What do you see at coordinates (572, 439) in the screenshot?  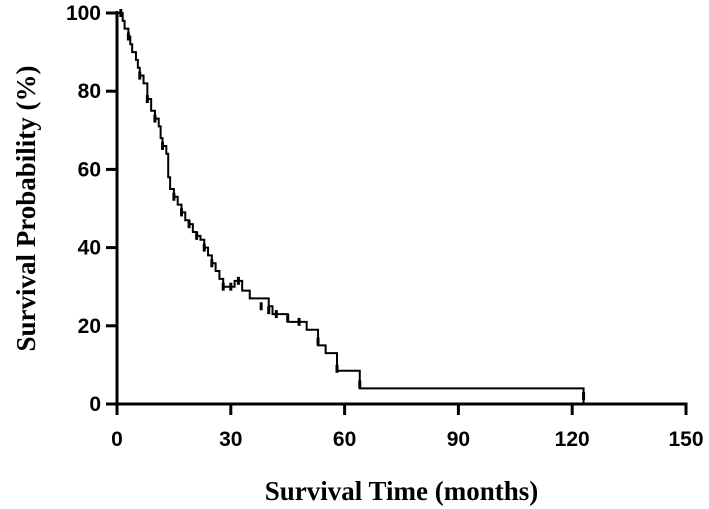 I see `x-tick-label: 120` at bounding box center [572, 439].